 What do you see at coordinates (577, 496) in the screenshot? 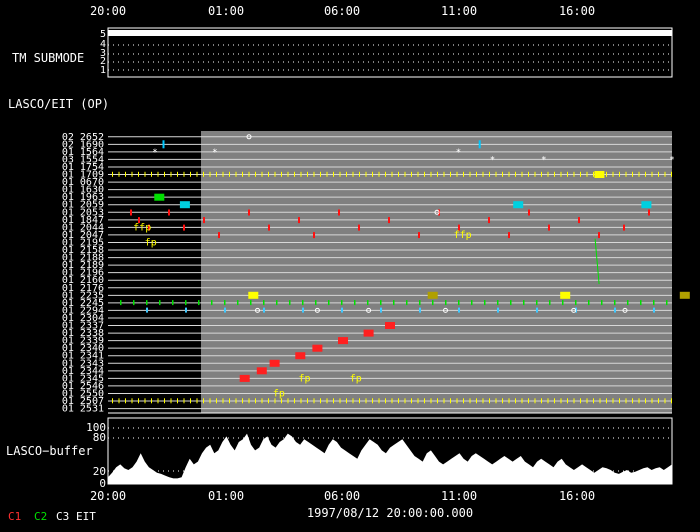
I see `bottom-tick-label-4: 16:00` at bounding box center [577, 496].